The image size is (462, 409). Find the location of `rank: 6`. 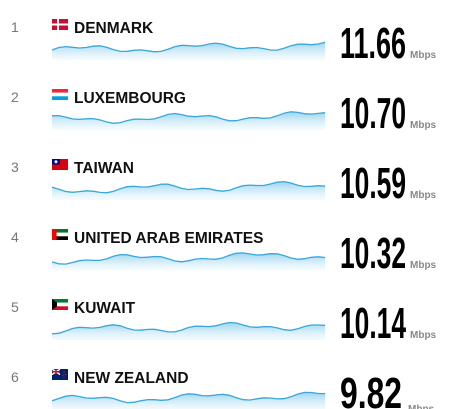

rank: 6 is located at coordinates (15, 377).